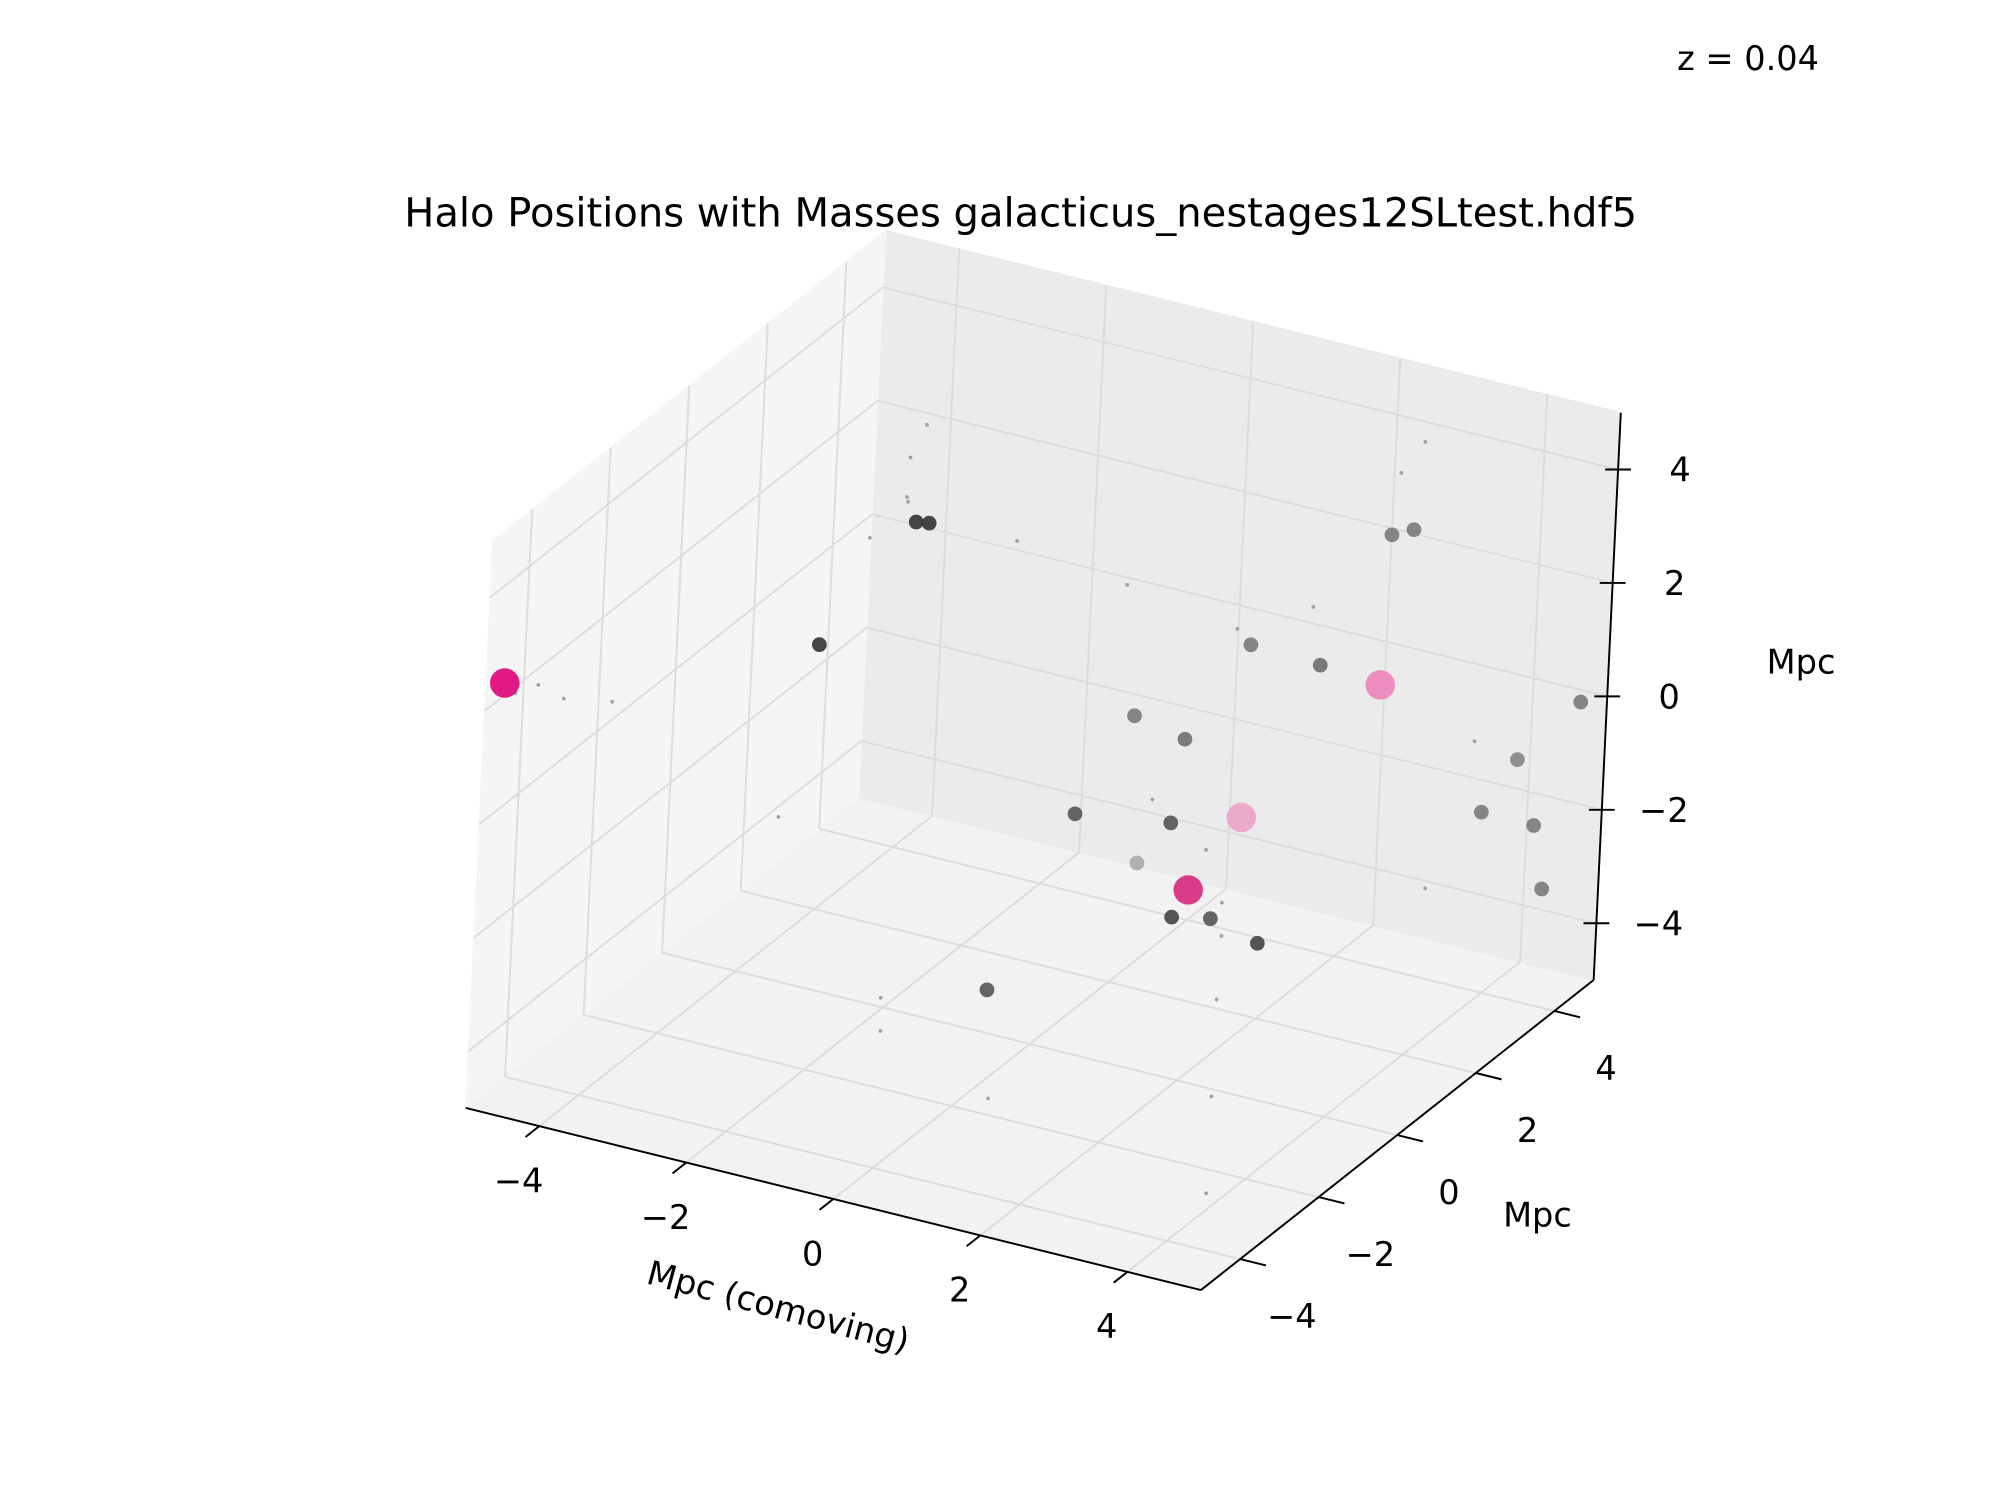  What do you see at coordinates (1669, 696) in the screenshot?
I see `z-tick-label: 0` at bounding box center [1669, 696].